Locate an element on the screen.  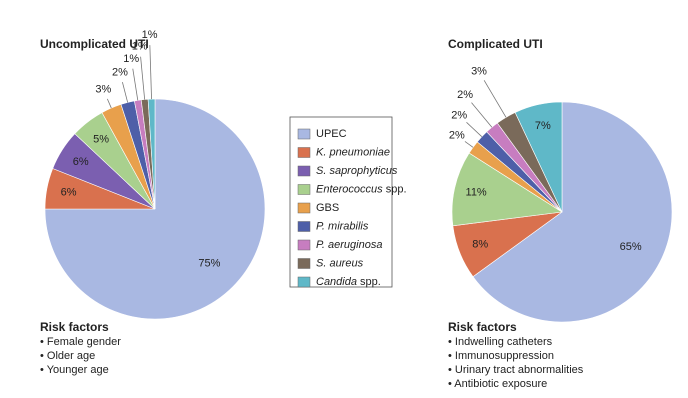
note: • Indwelling catheters is located at coordinates (500, 342).